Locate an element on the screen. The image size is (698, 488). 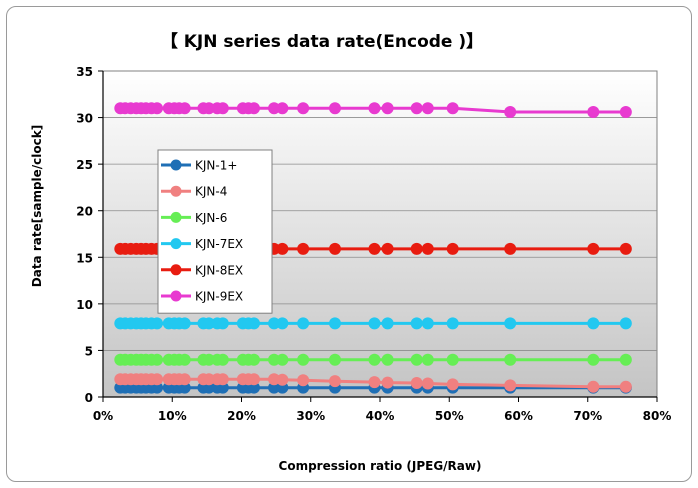
y-tick-label: 30 is located at coordinates (84, 119).